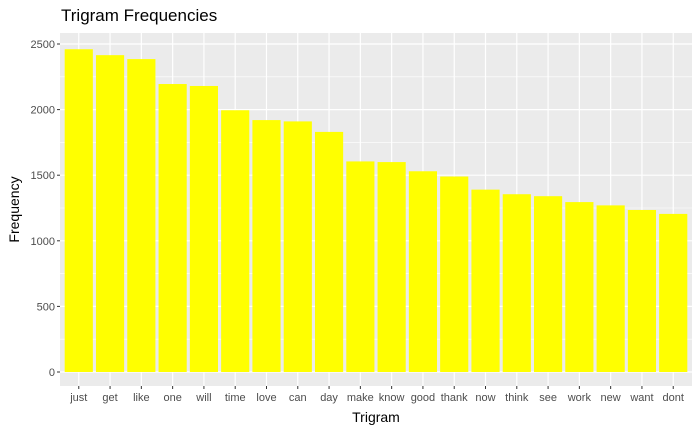  Describe the element at coordinates (642, 290) in the screenshot. I see `bar-want` at that location.